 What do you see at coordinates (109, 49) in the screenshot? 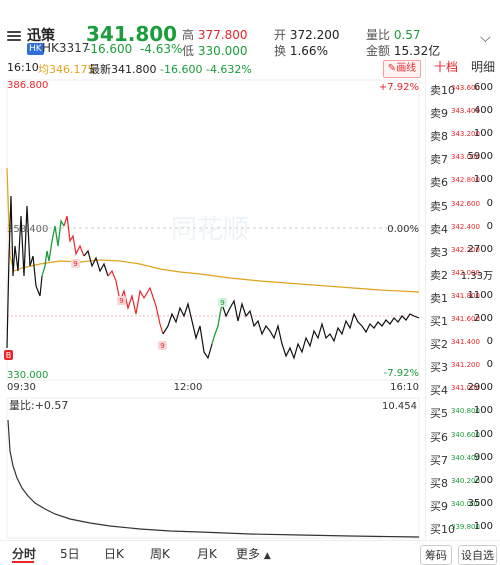
I see `change-value: -16.600` at bounding box center [109, 49].